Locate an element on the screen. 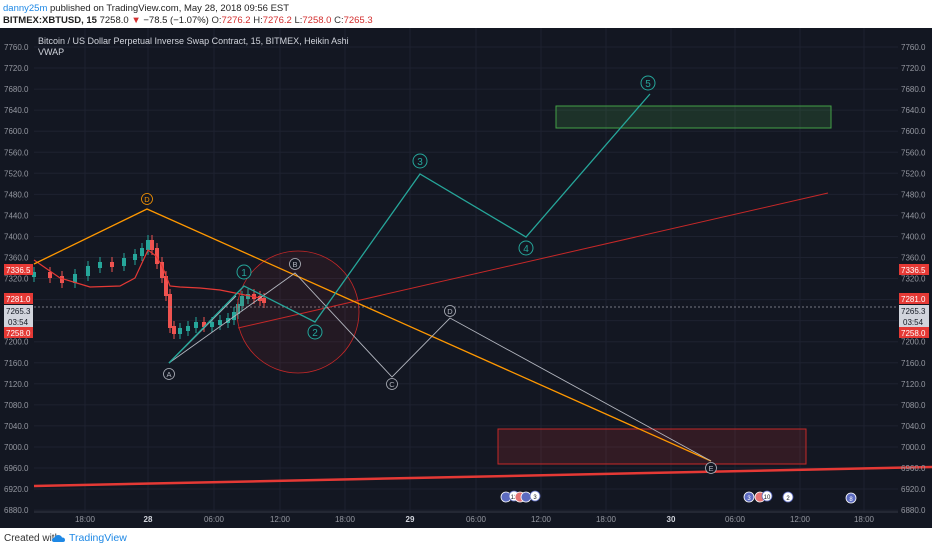  label-a: A is located at coordinates (169, 374).